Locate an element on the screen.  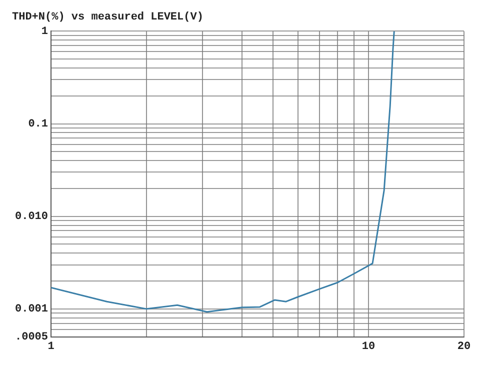
y-tick-label: 0.001 is located at coordinates (31, 310).